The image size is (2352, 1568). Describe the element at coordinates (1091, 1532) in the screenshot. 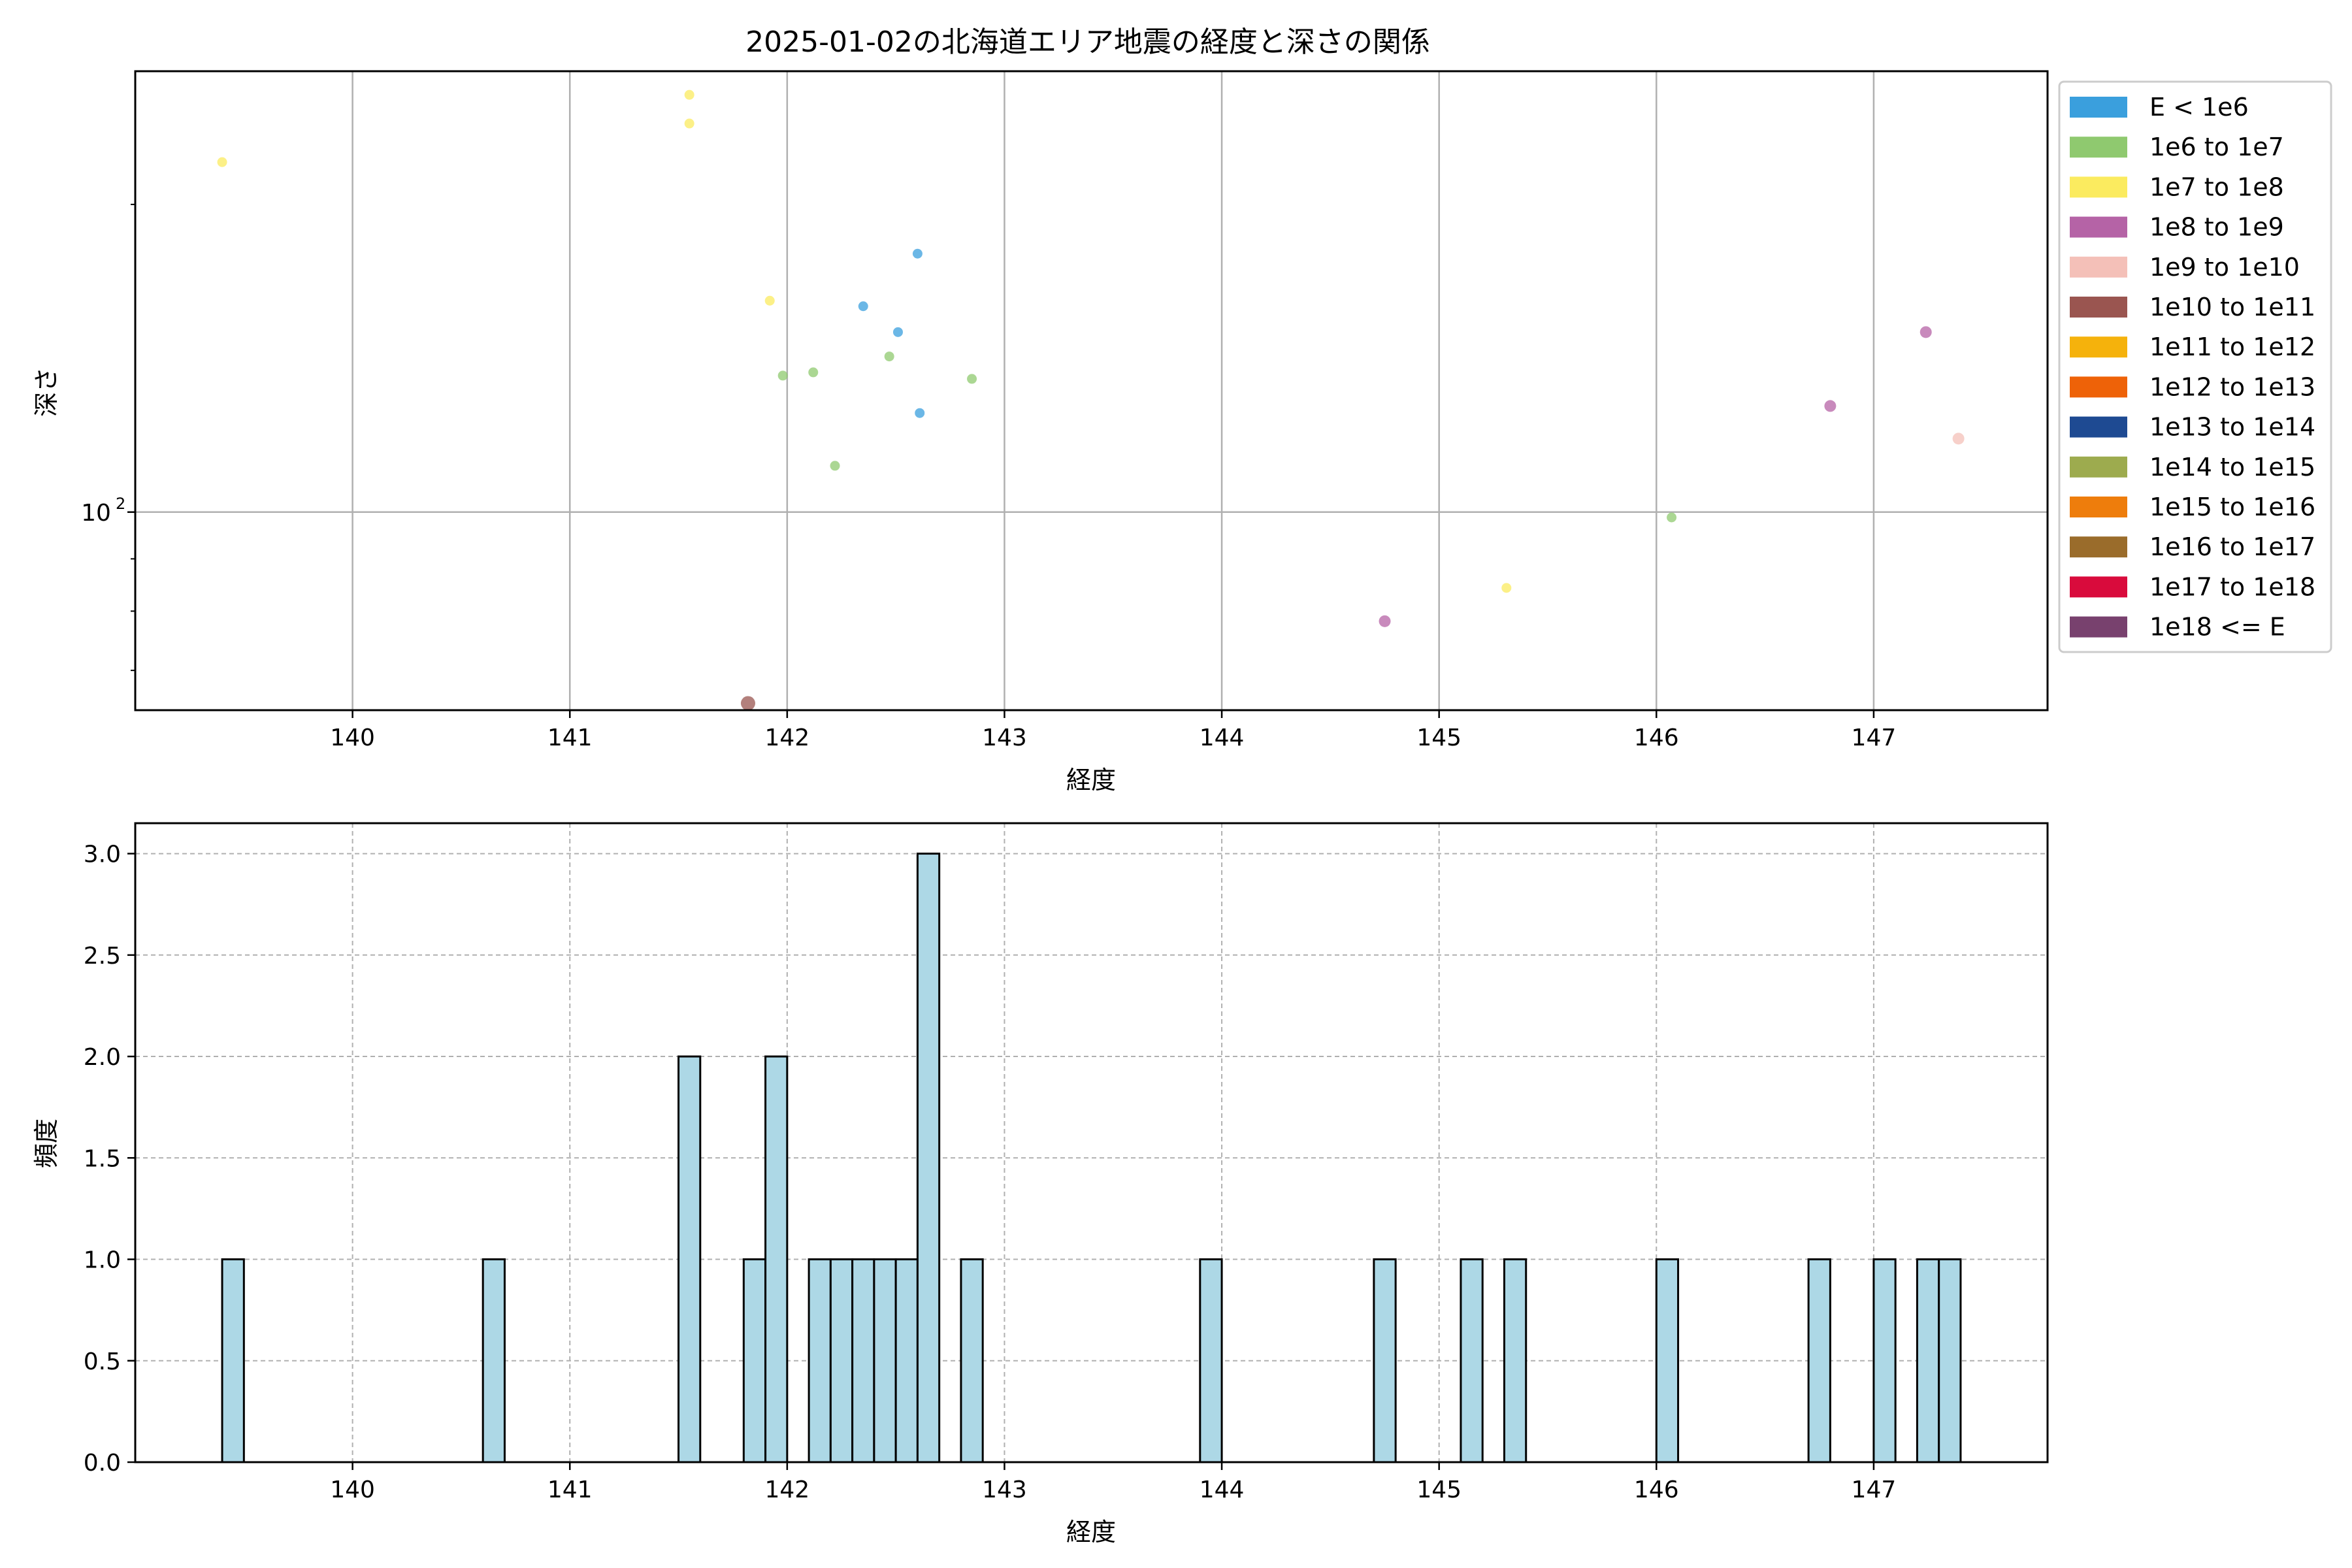

I see `histogram-x-label: 経度` at that location.